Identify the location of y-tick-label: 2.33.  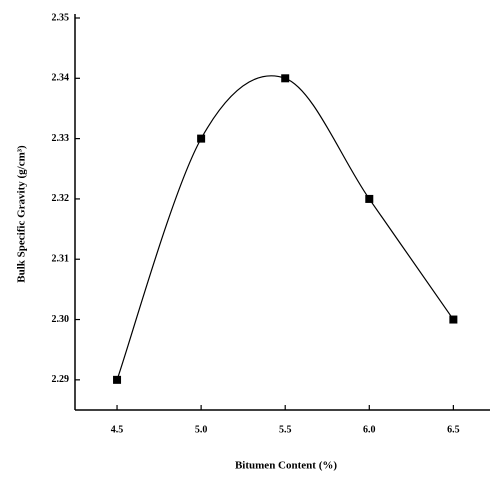
(61, 138).